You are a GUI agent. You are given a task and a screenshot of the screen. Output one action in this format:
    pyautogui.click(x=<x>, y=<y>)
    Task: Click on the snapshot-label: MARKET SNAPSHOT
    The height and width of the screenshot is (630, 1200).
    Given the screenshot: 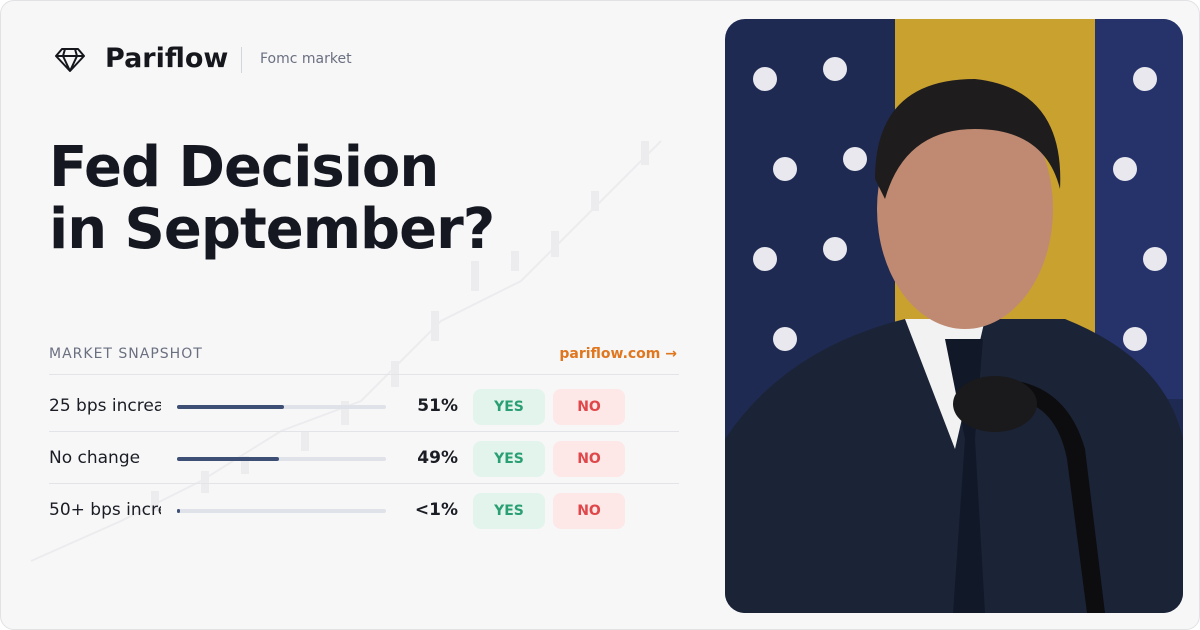 What is the action you would take?
    pyautogui.click(x=126, y=354)
    